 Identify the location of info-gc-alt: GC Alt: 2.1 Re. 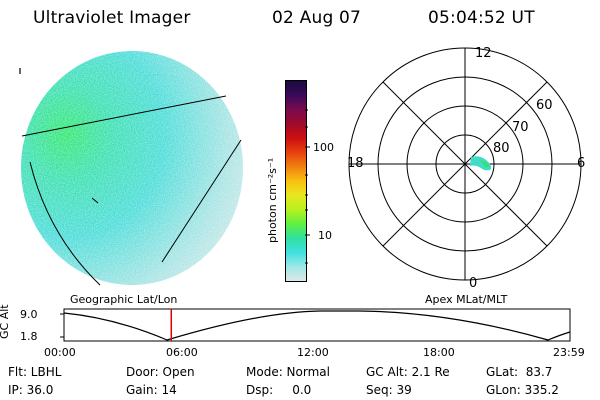
(408, 372).